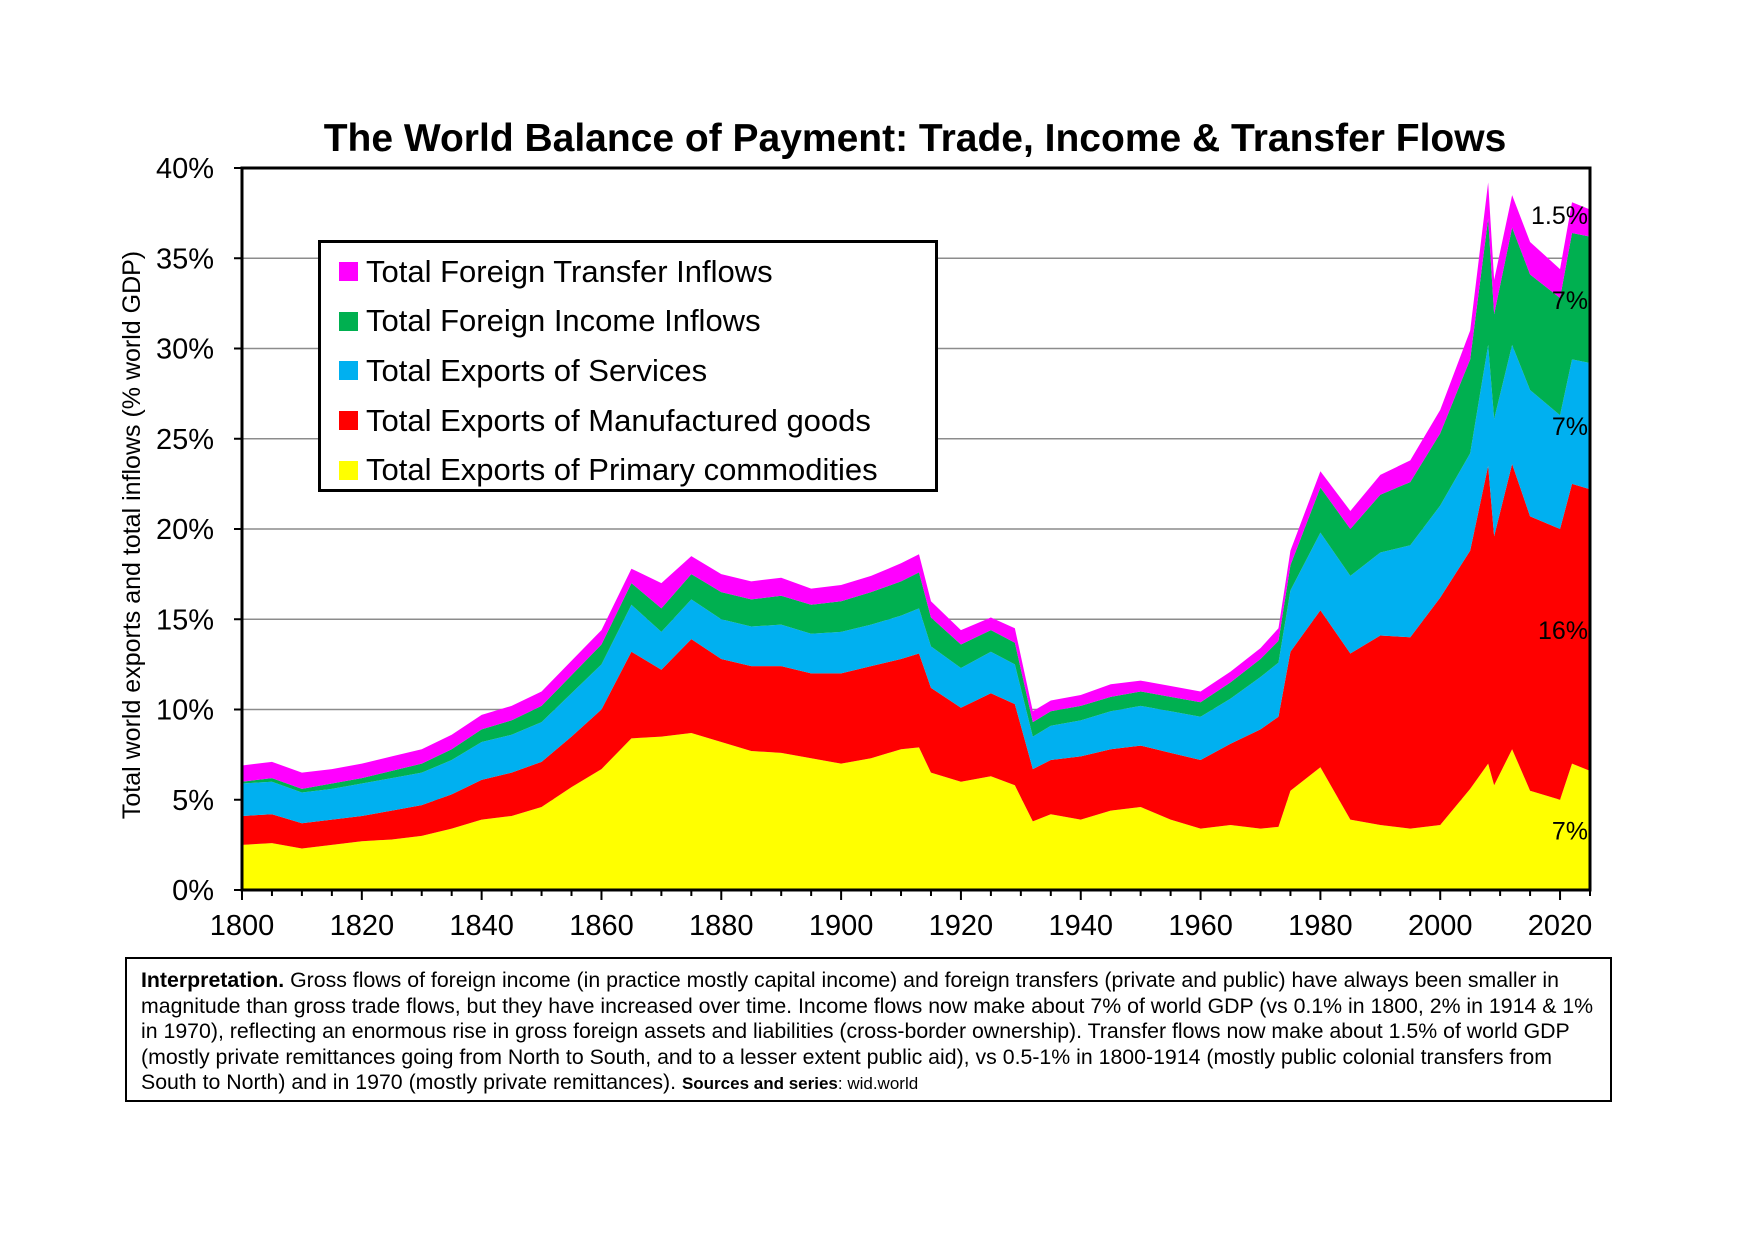 The width and height of the screenshot is (1755, 1240). What do you see at coordinates (481, 926) in the screenshot?
I see `x-tick-label: 1840` at bounding box center [481, 926].